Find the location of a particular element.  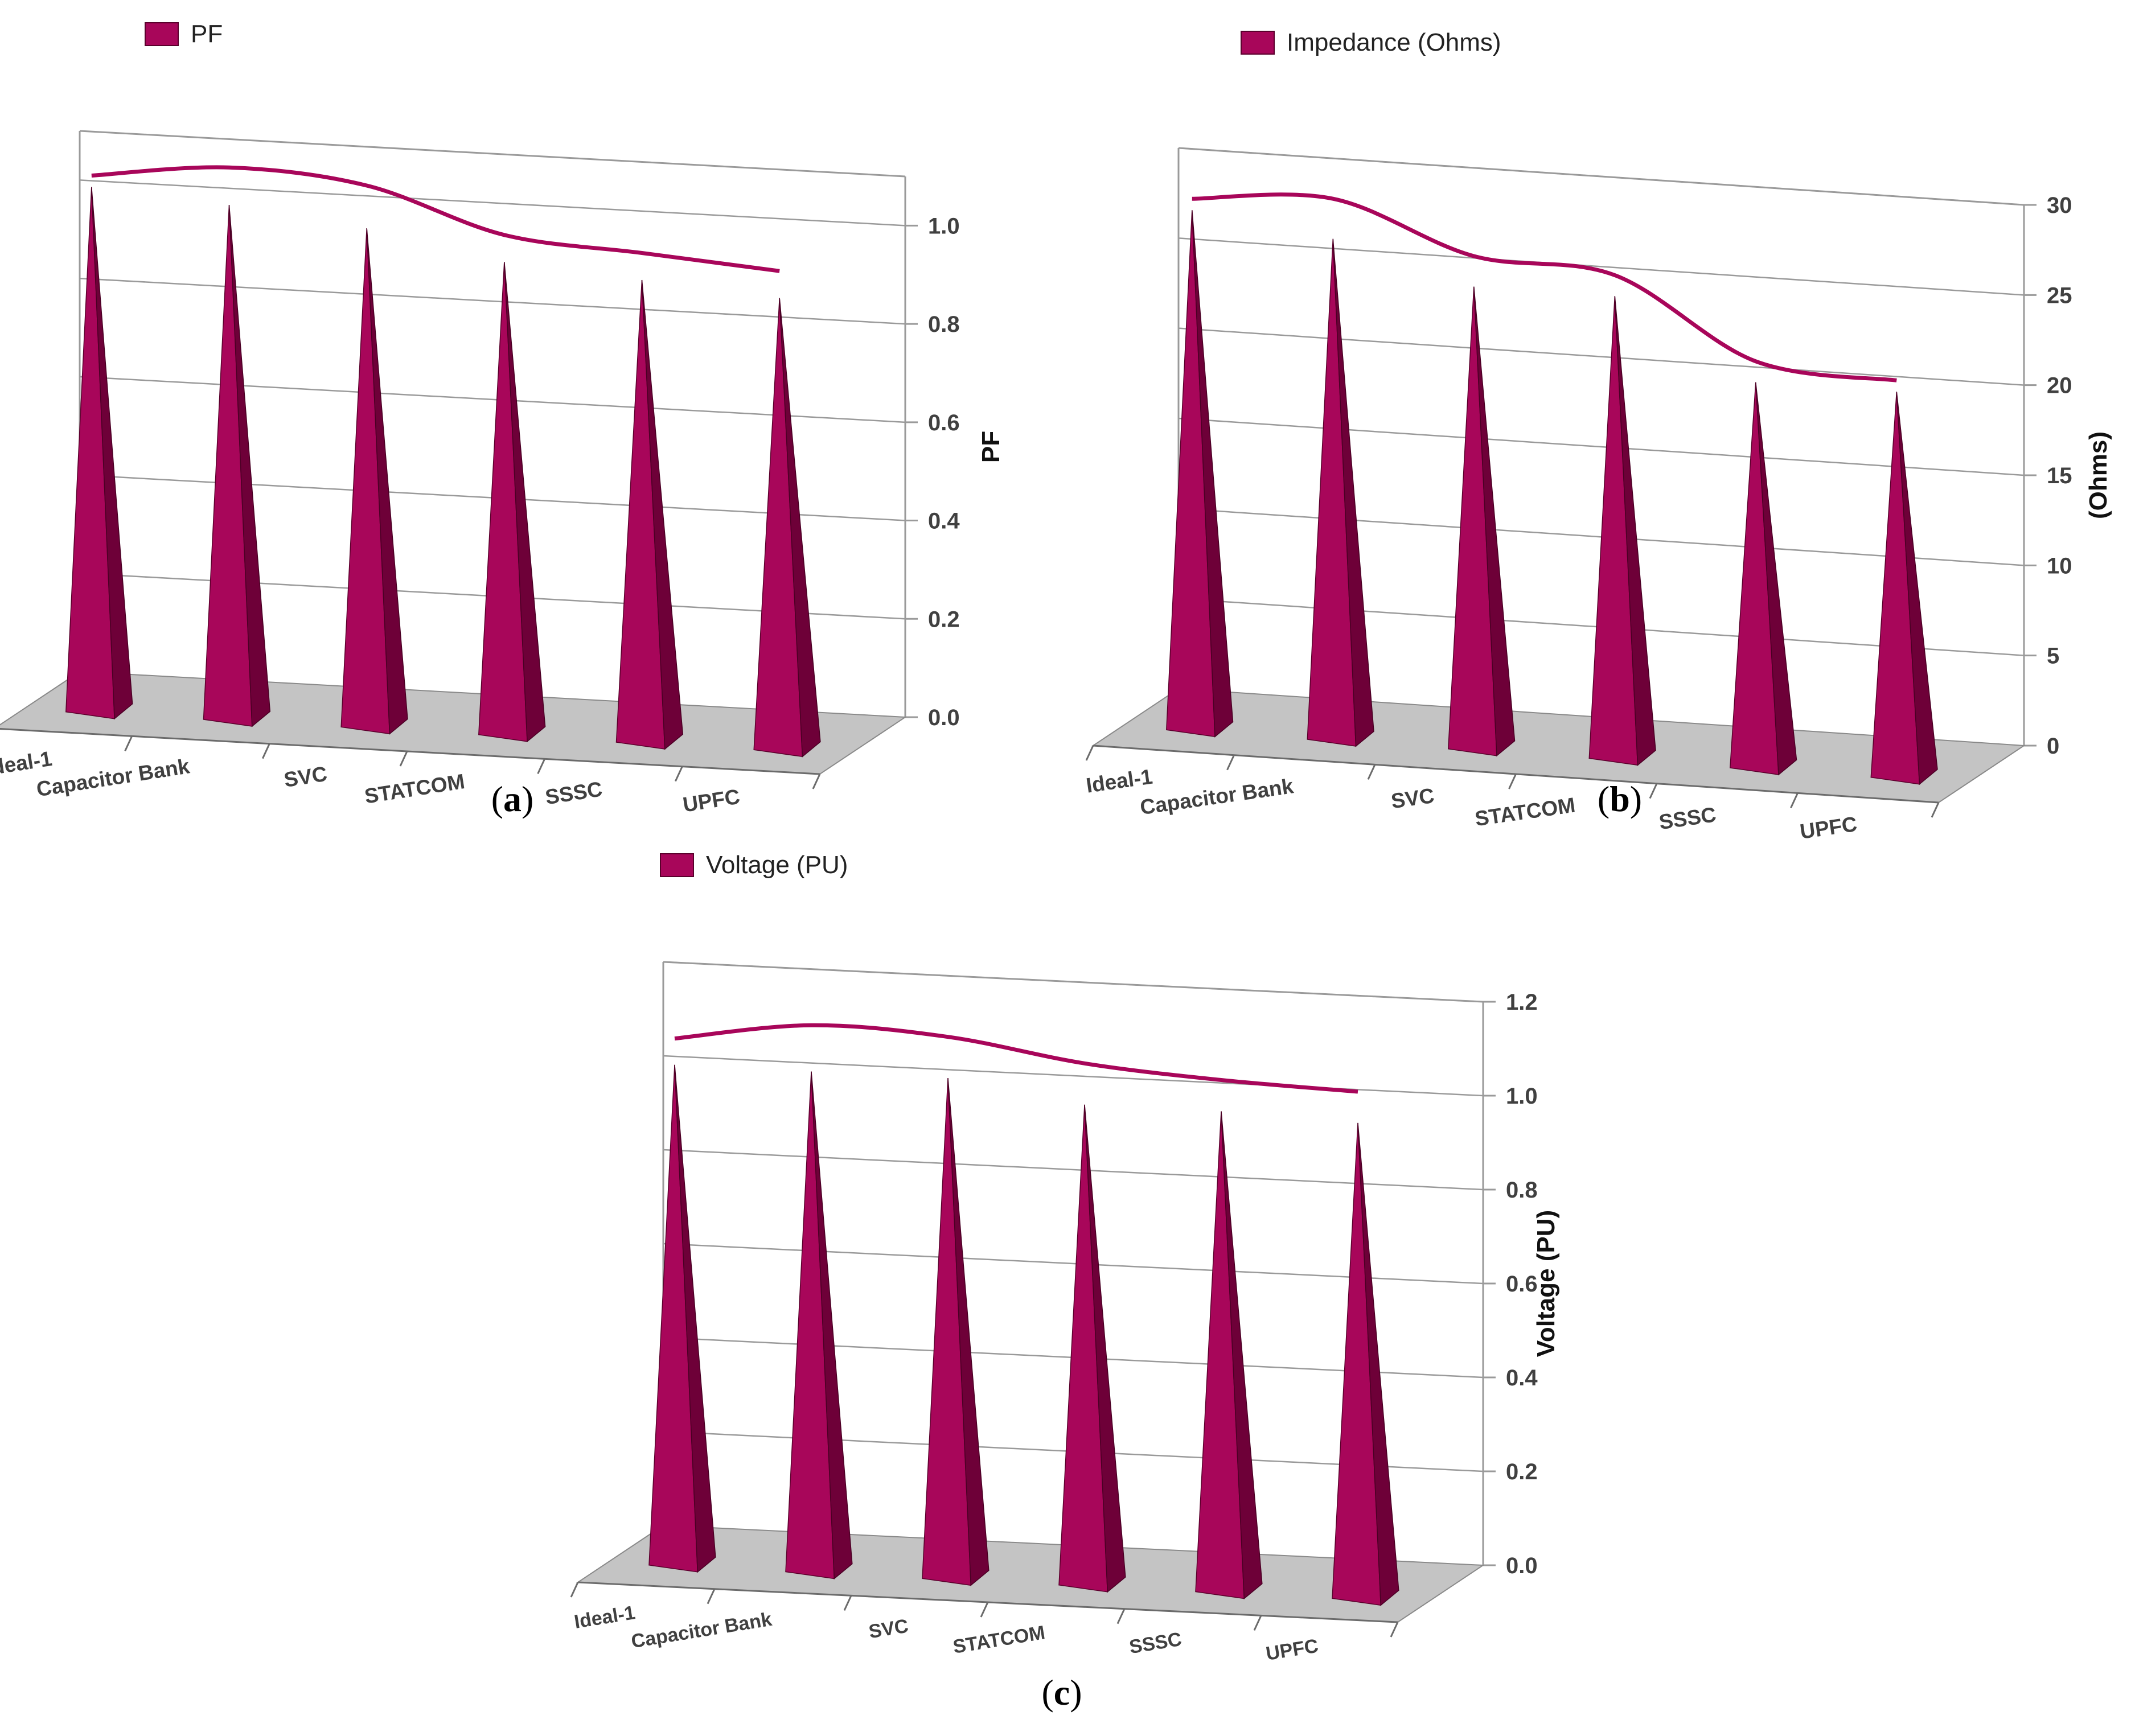

panel-caption: (c) is located at coordinates (1061, 1692).